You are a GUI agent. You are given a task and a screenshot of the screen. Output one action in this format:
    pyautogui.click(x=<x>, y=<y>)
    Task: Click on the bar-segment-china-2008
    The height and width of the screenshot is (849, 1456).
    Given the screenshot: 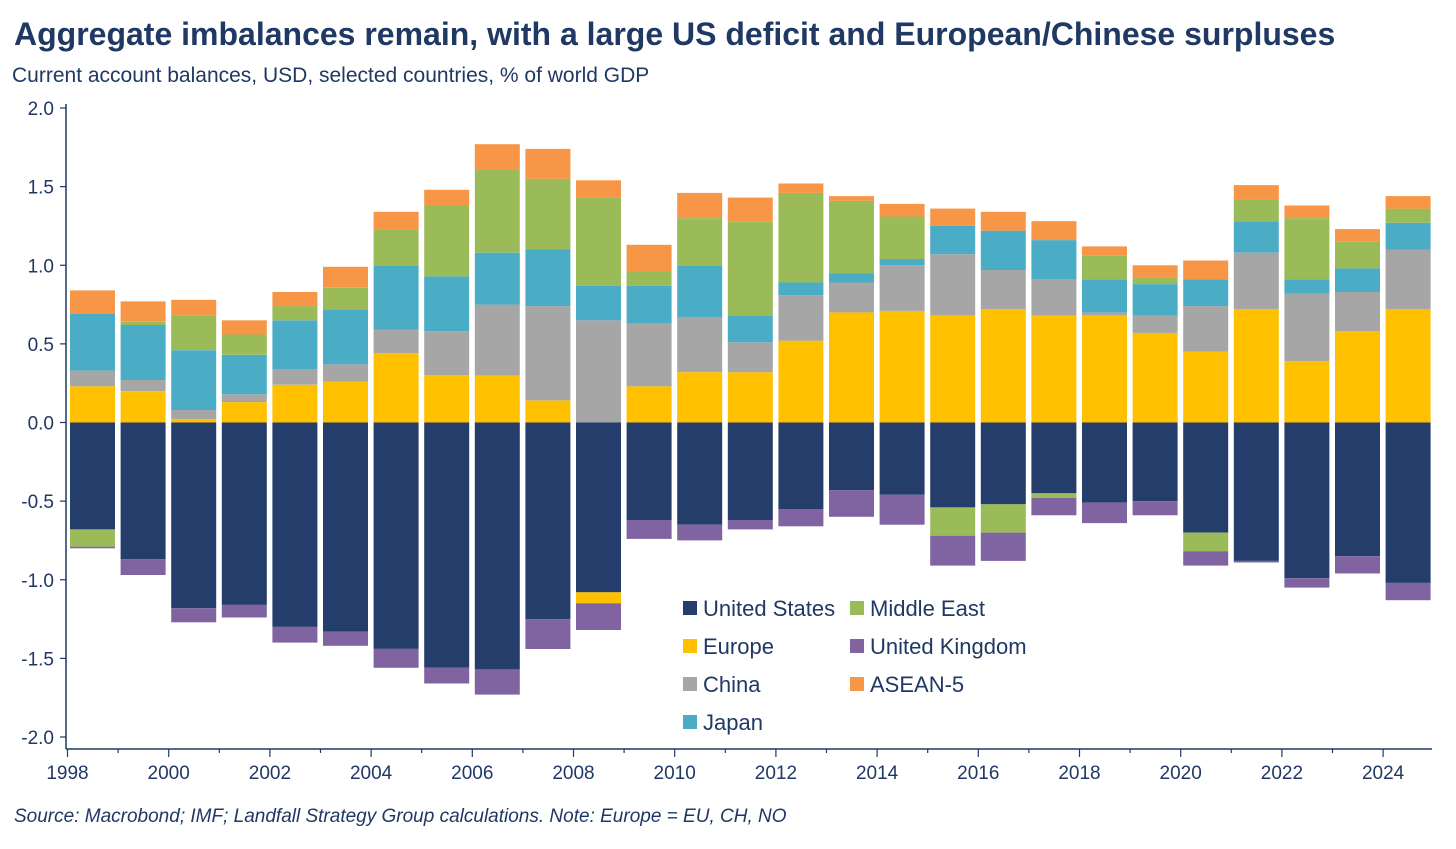 What is the action you would take?
    pyautogui.click(x=598, y=371)
    